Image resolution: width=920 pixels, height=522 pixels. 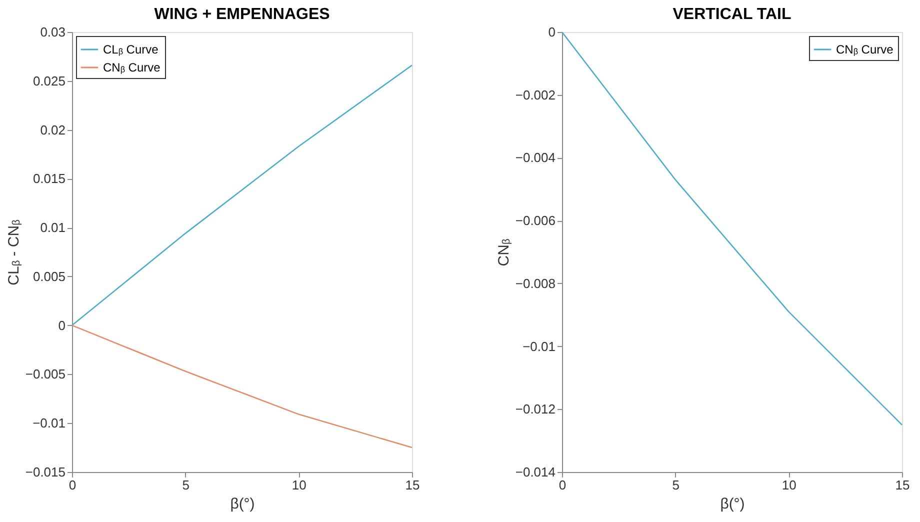 What do you see at coordinates (242, 14) in the screenshot?
I see `chart-title: WING + EMPENNAGES` at bounding box center [242, 14].